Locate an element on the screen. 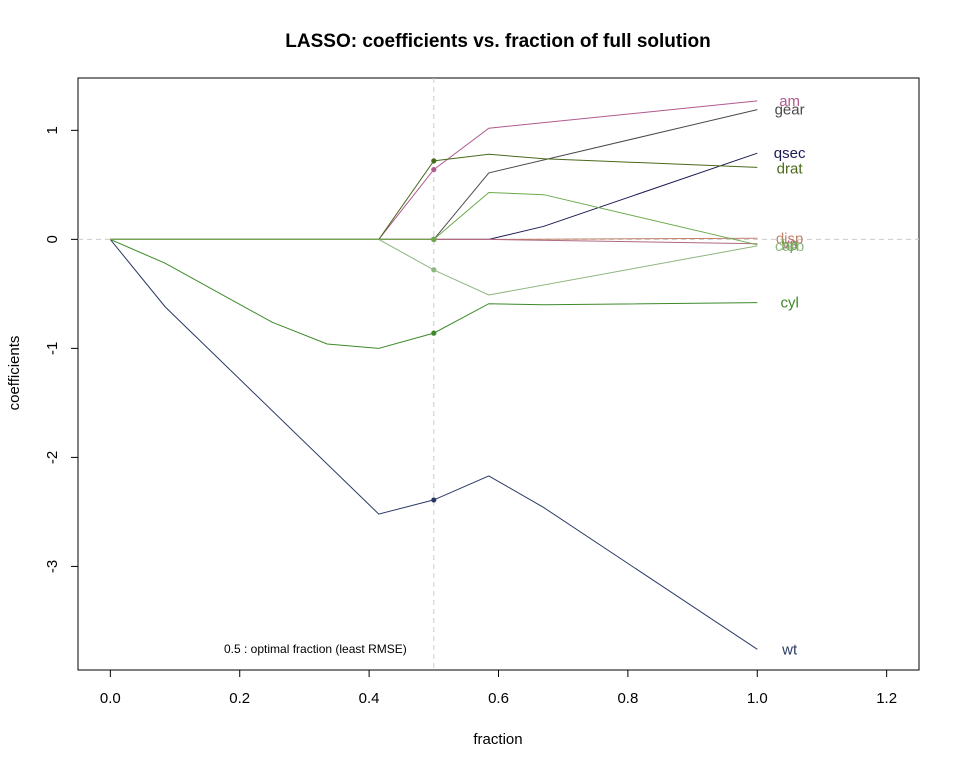 Image resolution: width=960 pixels, height=768 pixels. y-tick-label: -2 is located at coordinates (52, 457).